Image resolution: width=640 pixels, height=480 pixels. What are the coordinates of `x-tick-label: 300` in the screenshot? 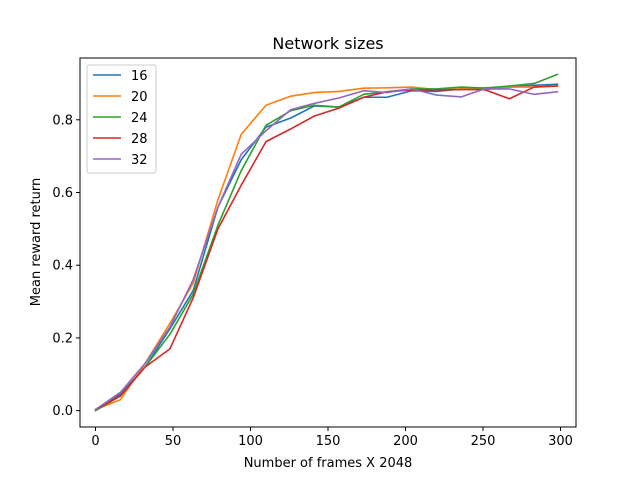 It's located at (560, 441).